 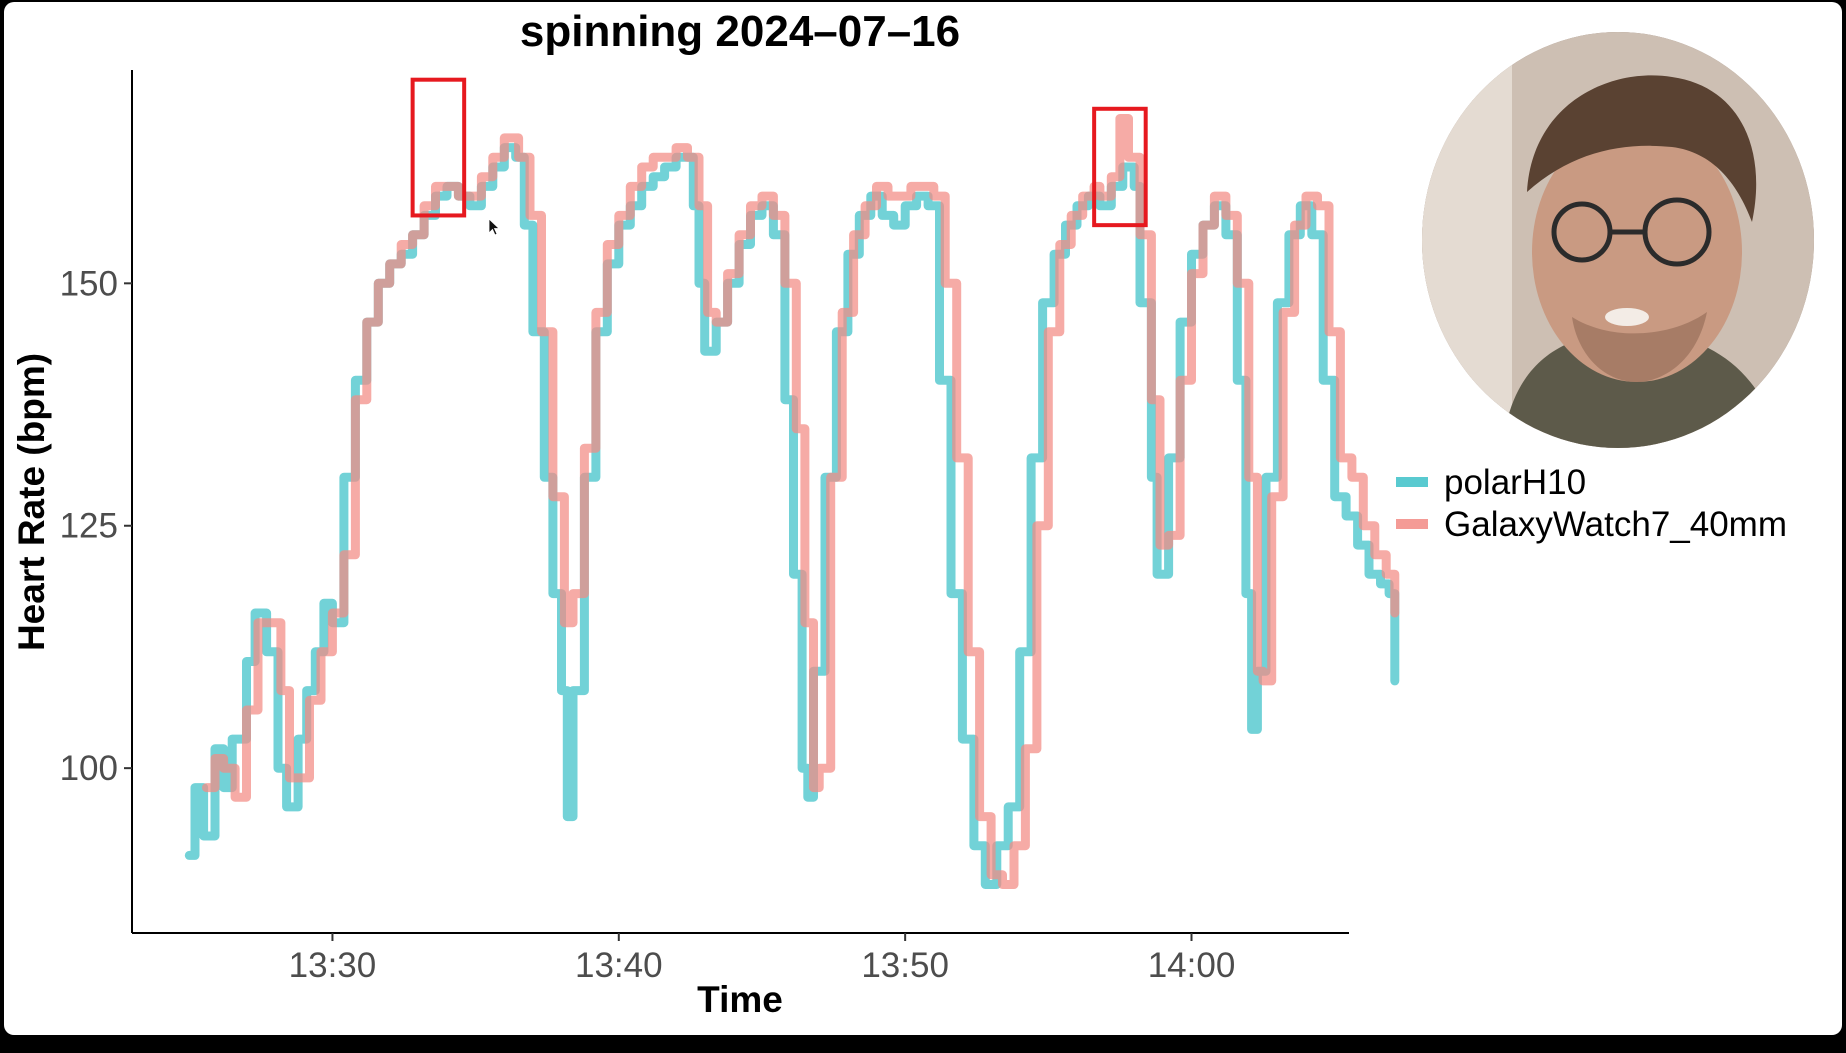 What do you see at coordinates (740, 31) in the screenshot?
I see `chart-title: spinning 2024–07–16` at bounding box center [740, 31].